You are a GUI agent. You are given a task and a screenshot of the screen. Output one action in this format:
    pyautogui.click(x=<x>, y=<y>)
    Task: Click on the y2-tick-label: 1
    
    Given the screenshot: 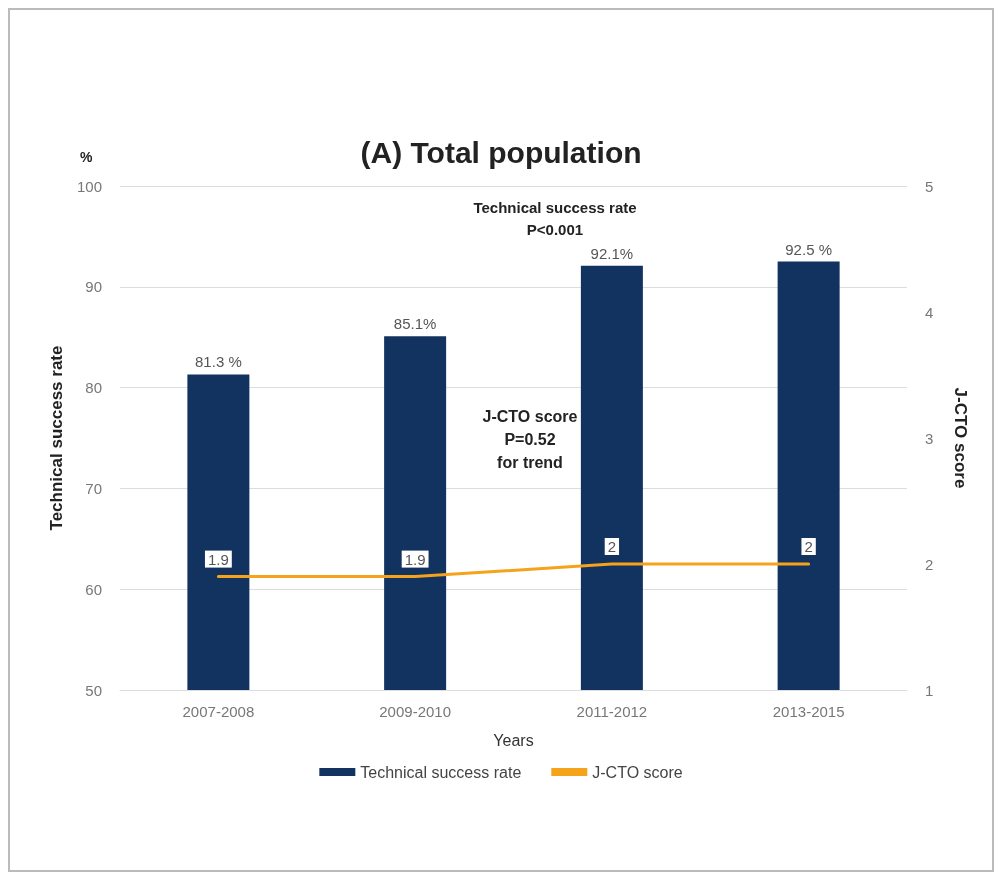 What is the action you would take?
    pyautogui.click(x=929, y=690)
    